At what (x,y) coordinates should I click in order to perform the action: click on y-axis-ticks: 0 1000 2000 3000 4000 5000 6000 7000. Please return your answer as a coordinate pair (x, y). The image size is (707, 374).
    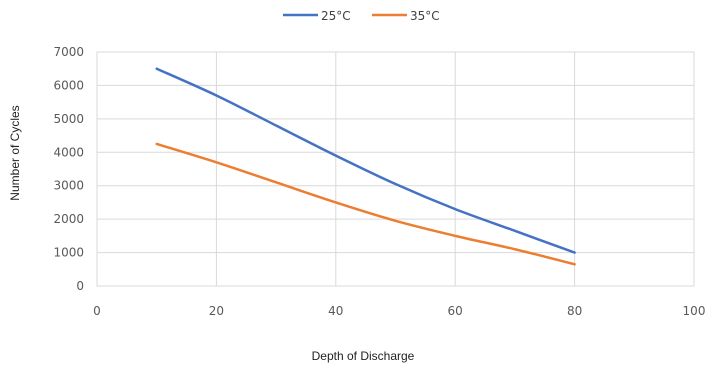
    Looking at the image, I should click on (68, 169).